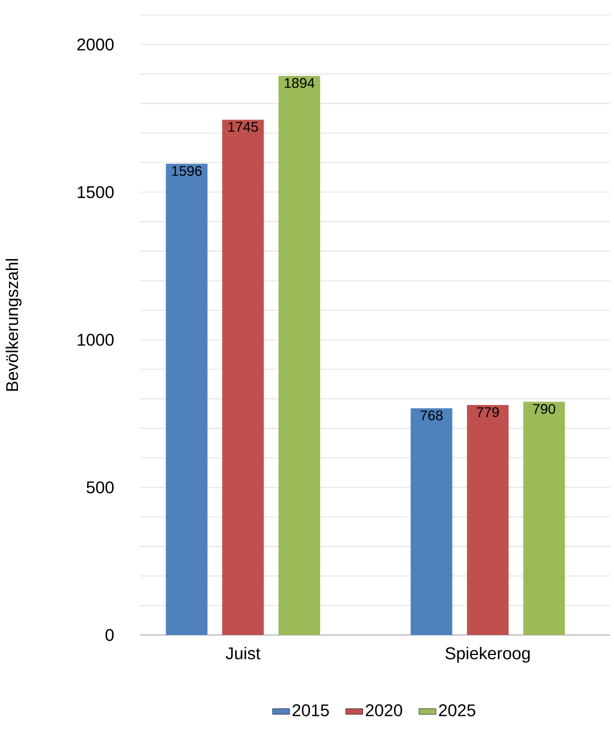  What do you see at coordinates (299, 83) in the screenshot?
I see `data-label: 1894` at bounding box center [299, 83].